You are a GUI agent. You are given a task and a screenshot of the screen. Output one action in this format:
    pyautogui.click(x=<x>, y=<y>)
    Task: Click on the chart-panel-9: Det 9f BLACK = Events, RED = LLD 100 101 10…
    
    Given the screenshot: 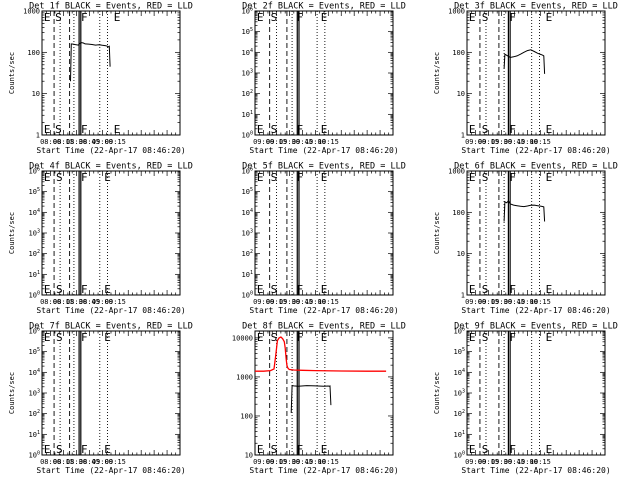 What is the action you would take?
    pyautogui.click(x=525, y=399)
    